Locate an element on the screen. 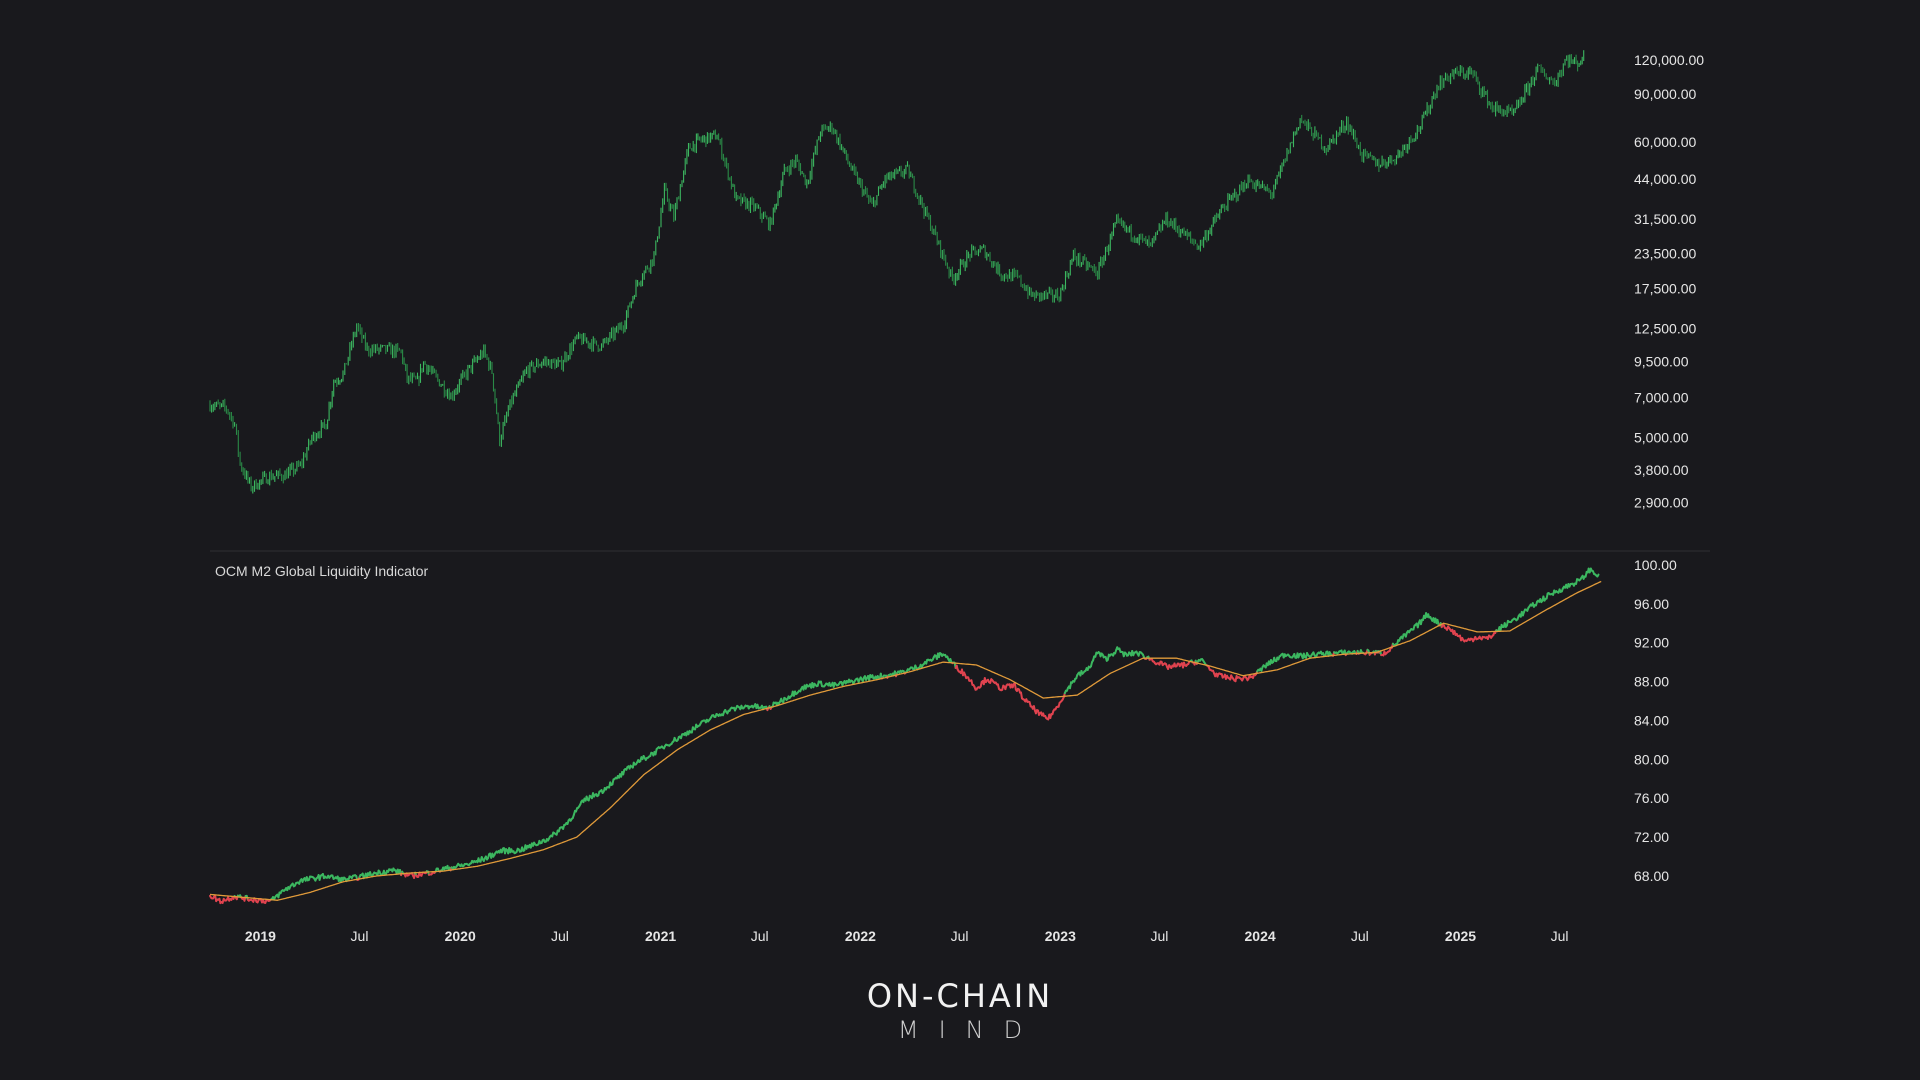 The height and width of the screenshot is (1080, 1920). price-y-tick: 44,000.00 is located at coordinates (1665, 179).